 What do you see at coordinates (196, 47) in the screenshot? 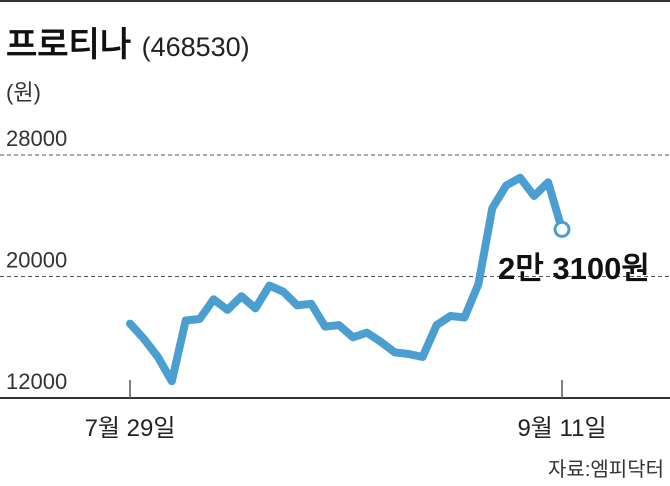
I see `chart-title-sub: (468530)` at bounding box center [196, 47].